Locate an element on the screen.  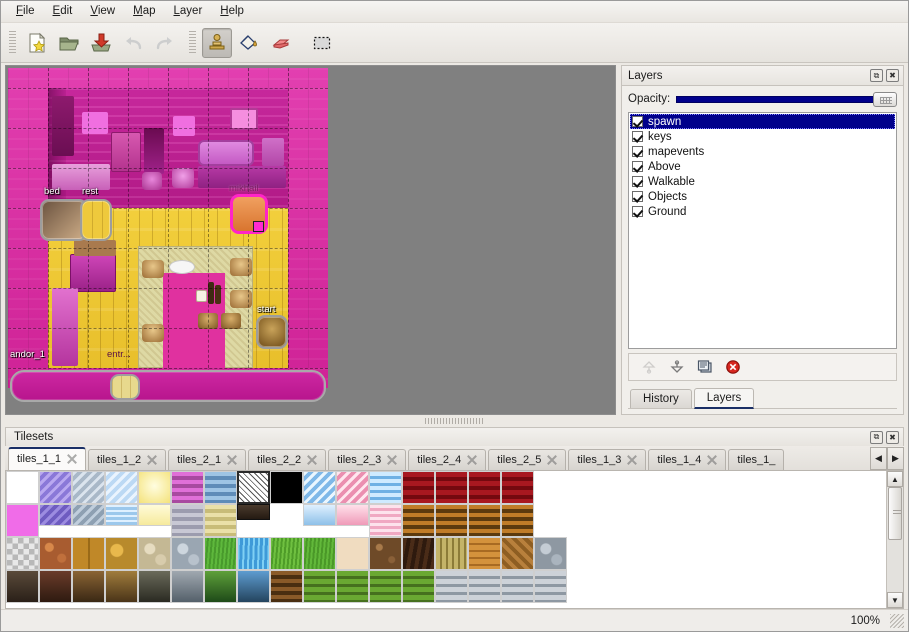
tileset-tab-tiles_1_5: tiles_1_ is located at coordinates (756, 459).